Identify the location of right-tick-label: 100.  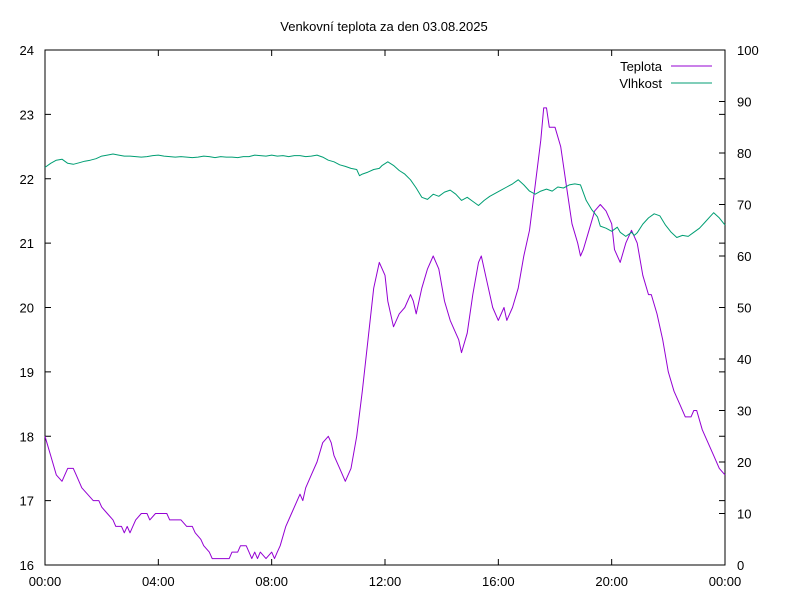
(748, 50).